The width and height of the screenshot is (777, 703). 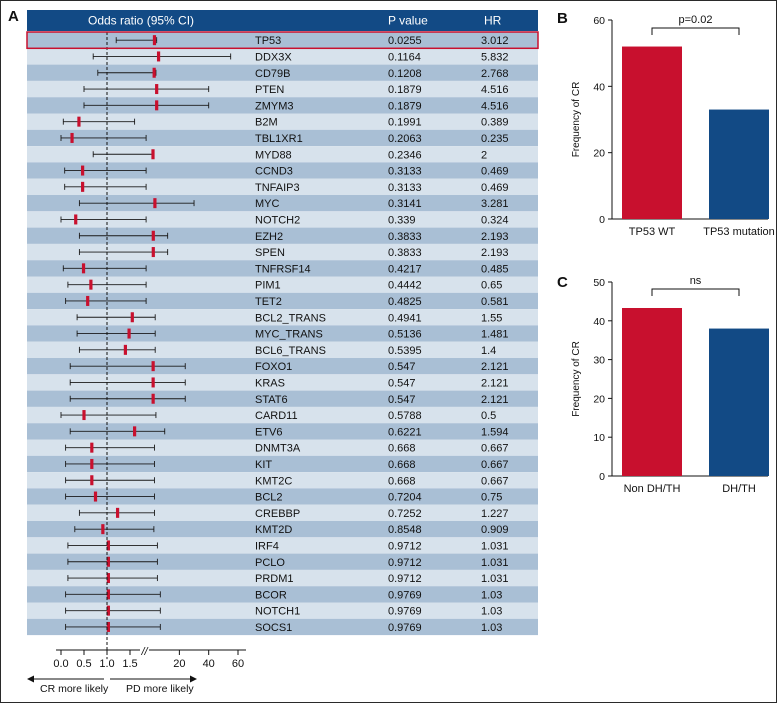 I want to click on gene-label: ETV6, so click(x=269, y=432).